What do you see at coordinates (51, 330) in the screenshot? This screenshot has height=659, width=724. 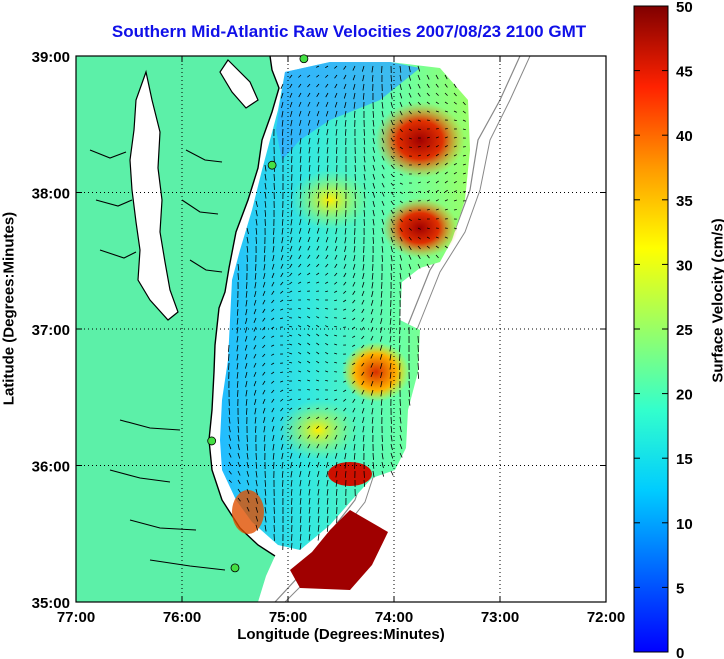 I see `y-tick-label: 37:00` at bounding box center [51, 330].